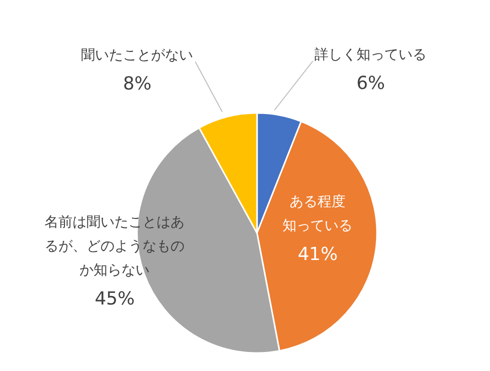  What do you see at coordinates (371, 83) in the screenshot?
I see `data-label: 6%` at bounding box center [371, 83].